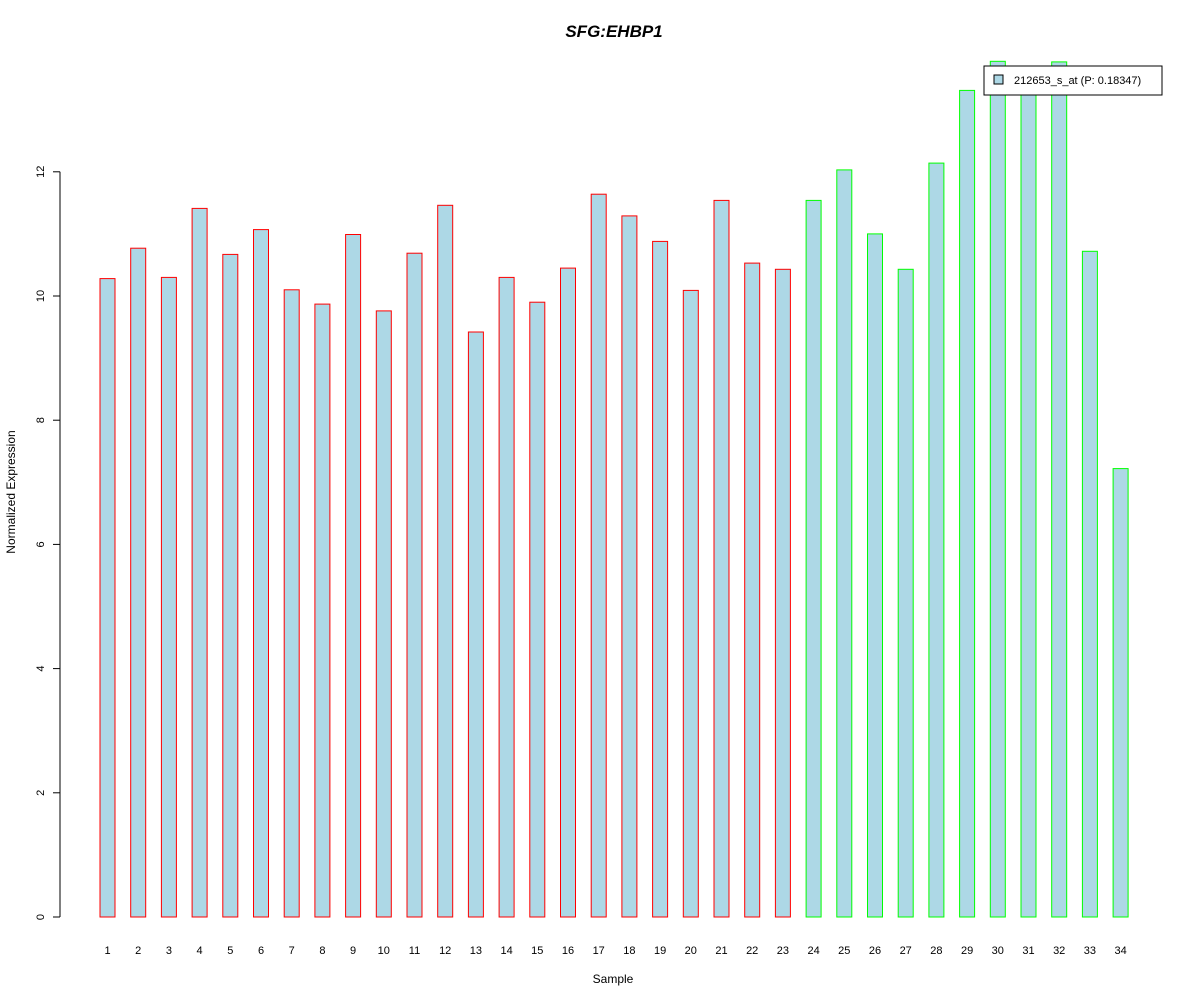  What do you see at coordinates (353, 951) in the screenshot?
I see `x-tick-label: 9` at bounding box center [353, 951].